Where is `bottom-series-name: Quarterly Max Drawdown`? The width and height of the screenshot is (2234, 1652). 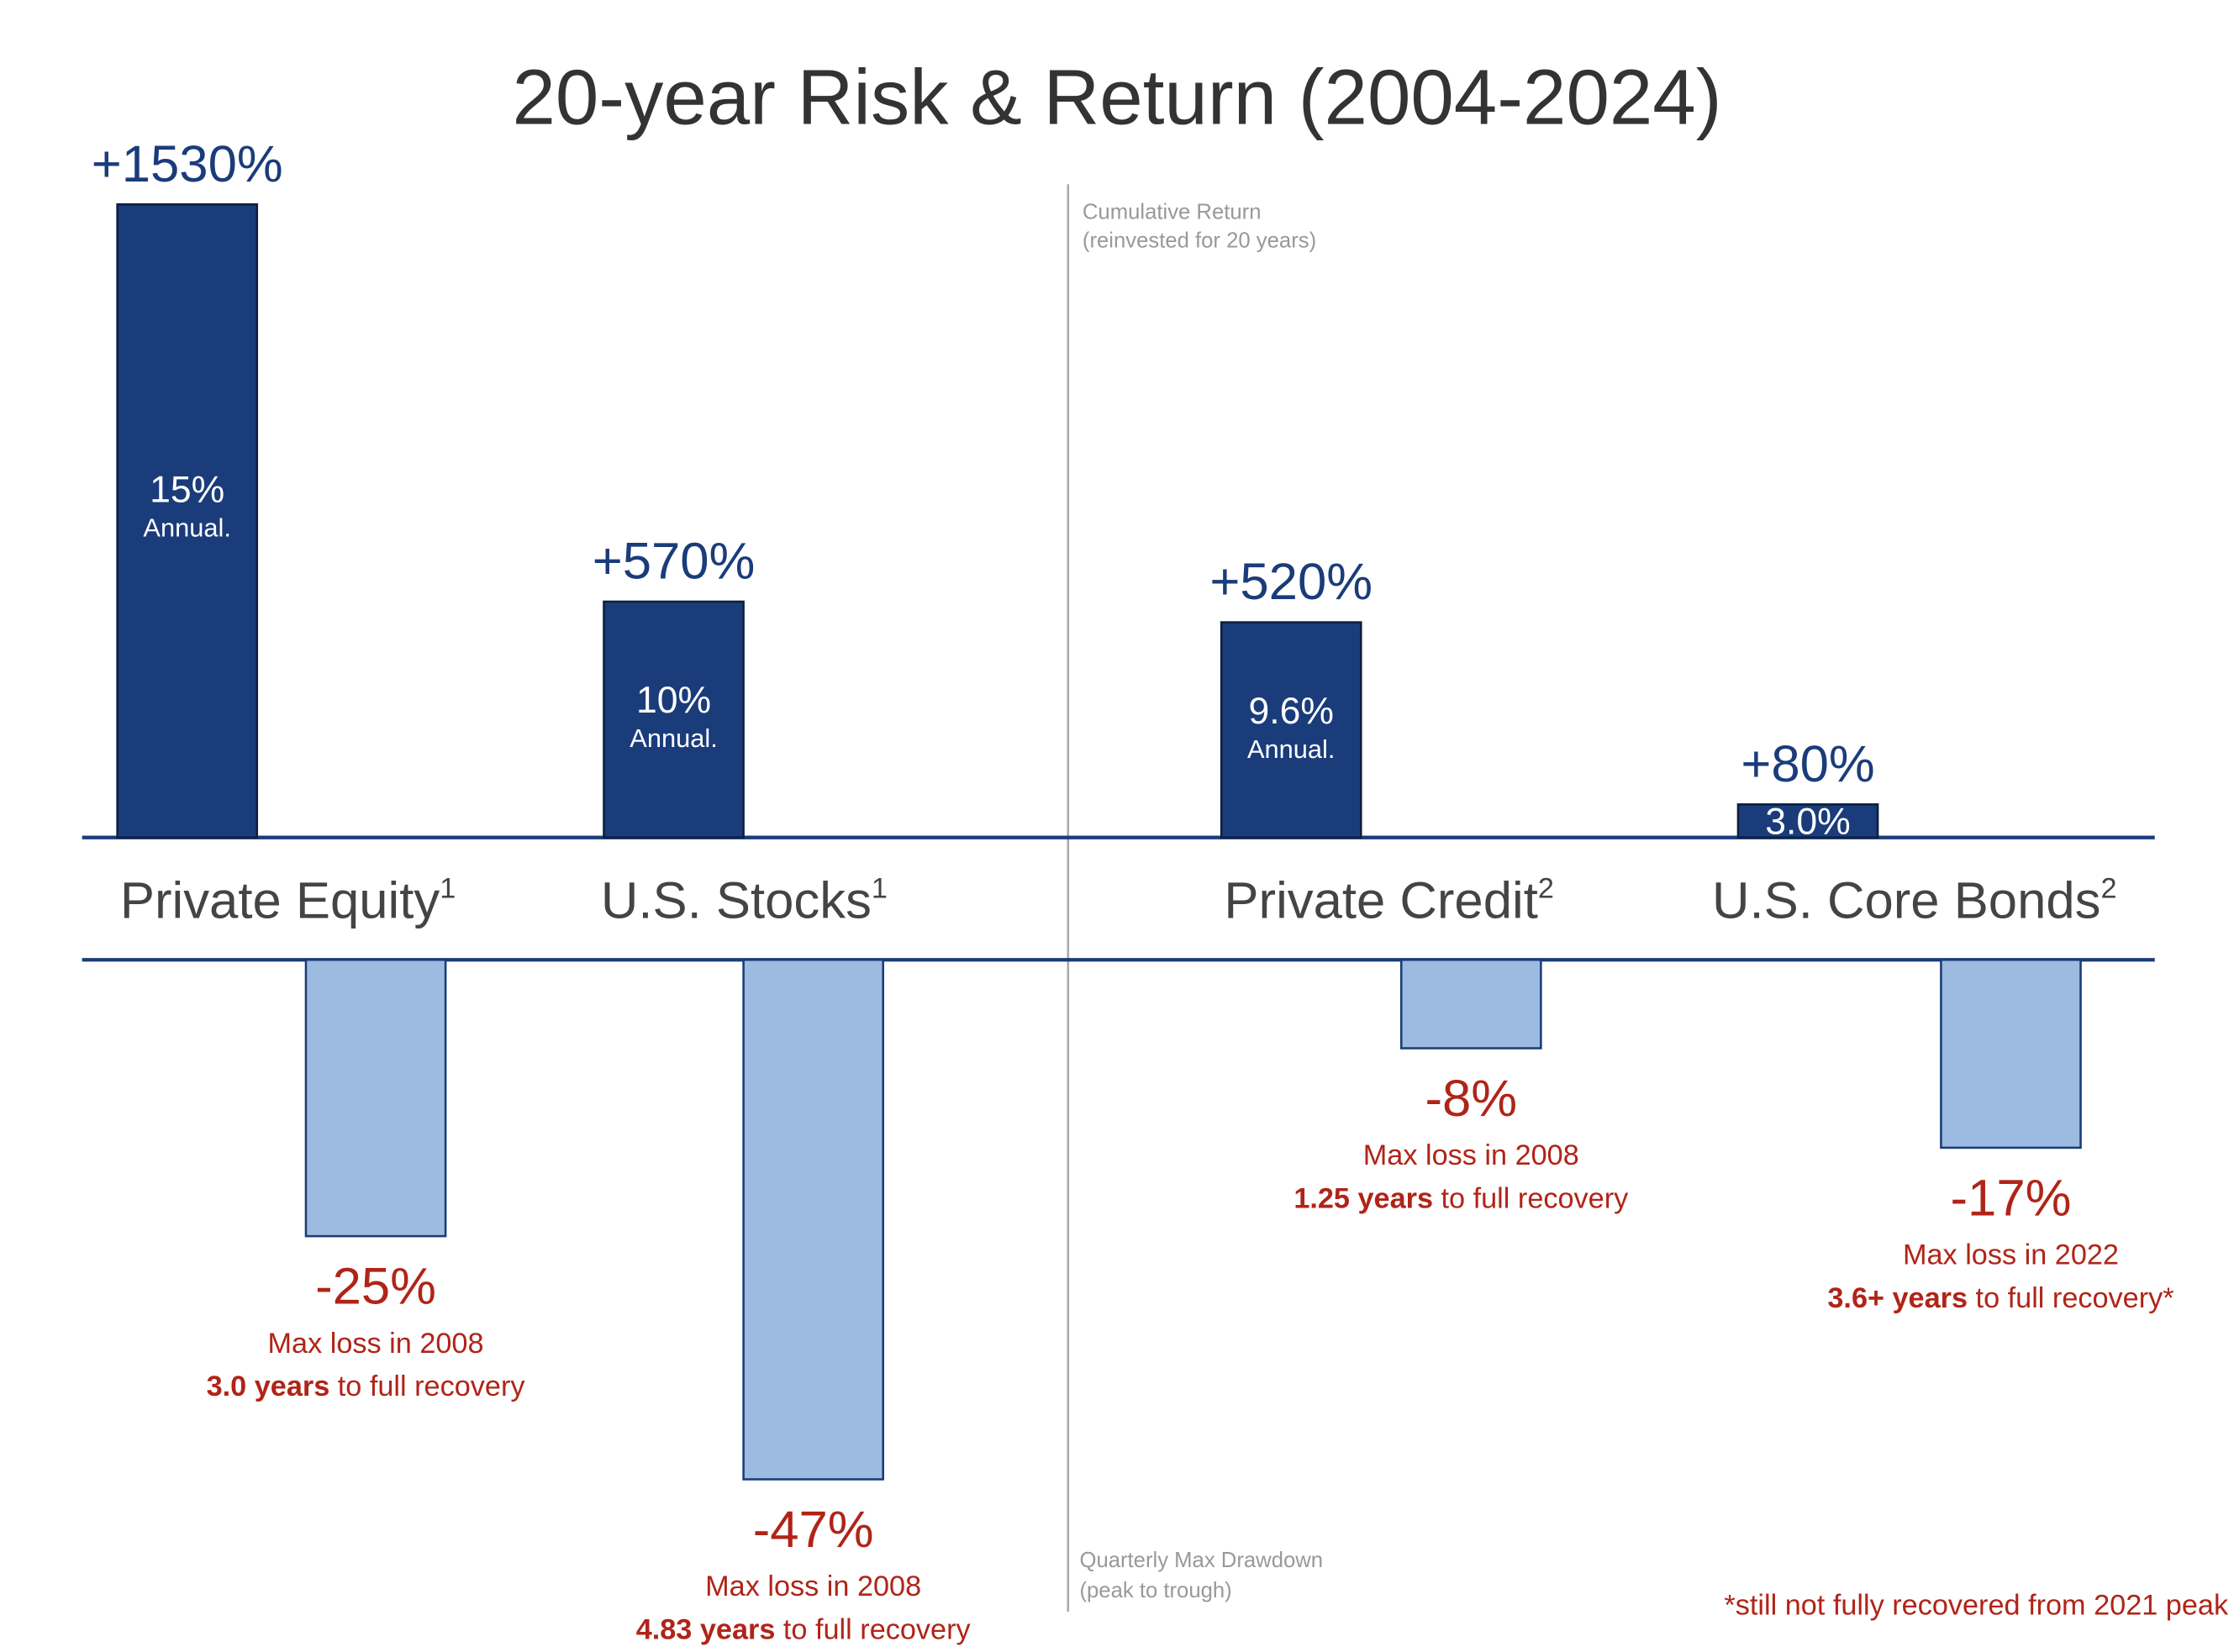
bottom-series-name: Quarterly Max Drawdown is located at coordinates (1201, 1561).